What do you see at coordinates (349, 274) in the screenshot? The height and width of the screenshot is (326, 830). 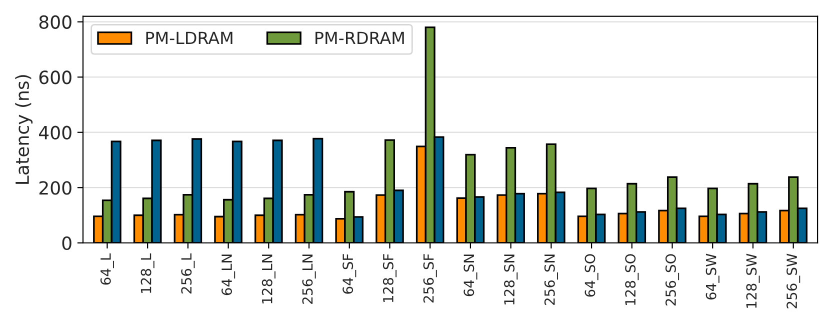 I see `x-tick-label: 64_SF` at bounding box center [349, 274].